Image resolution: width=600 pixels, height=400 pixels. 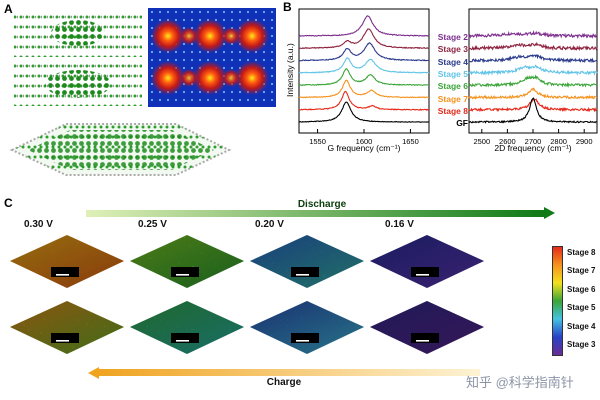 What do you see at coordinates (284, 382) in the screenshot?
I see `charge-label: Charge` at bounding box center [284, 382].